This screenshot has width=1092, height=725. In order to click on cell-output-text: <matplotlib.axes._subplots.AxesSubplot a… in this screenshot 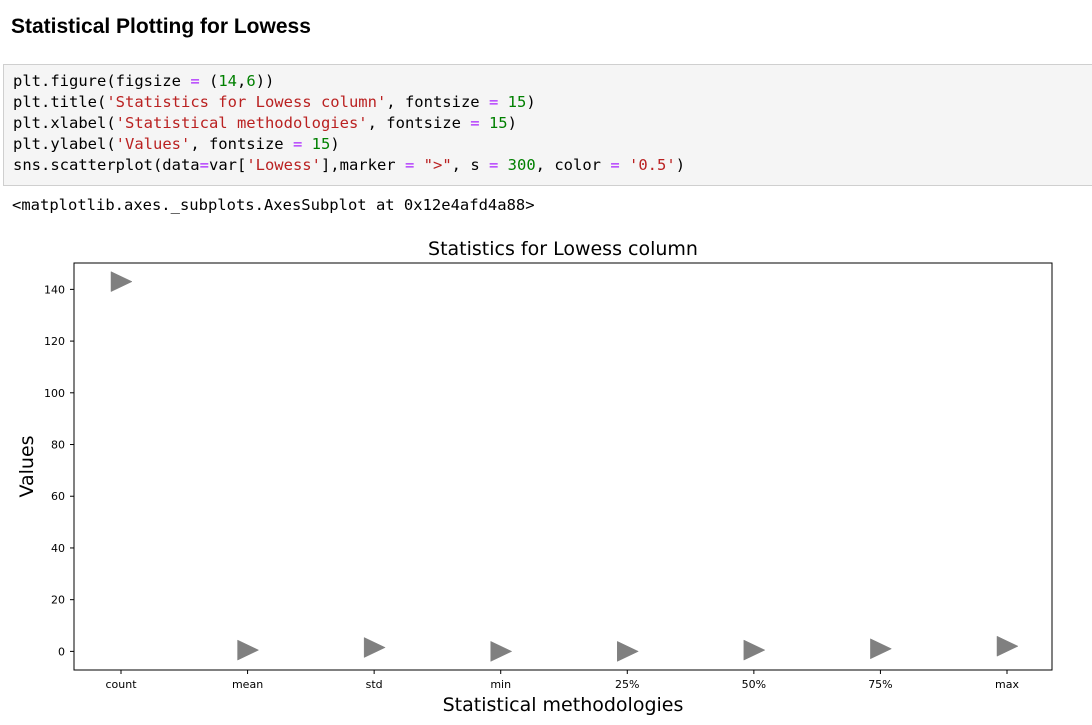, I will do `click(273, 205)`.